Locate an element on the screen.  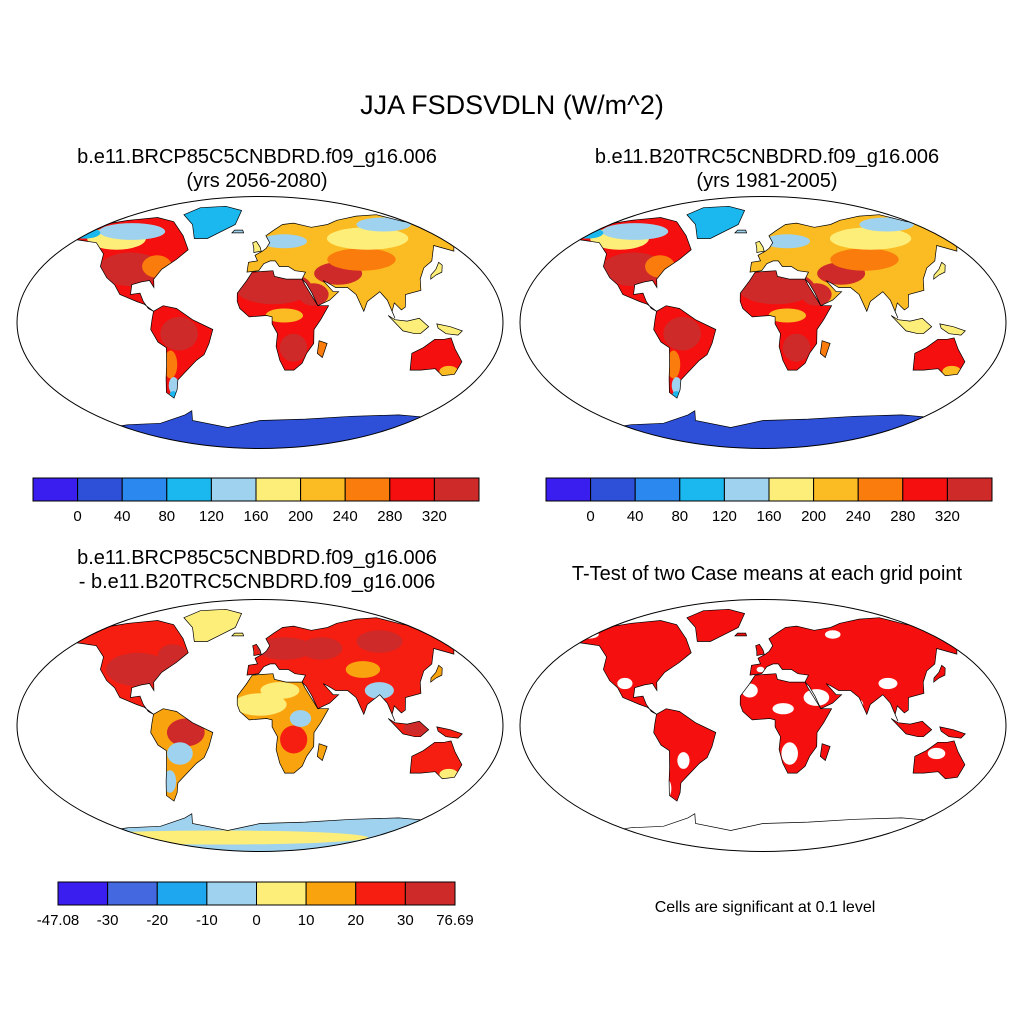
colorbar-label: 200 is located at coordinates (300, 516).